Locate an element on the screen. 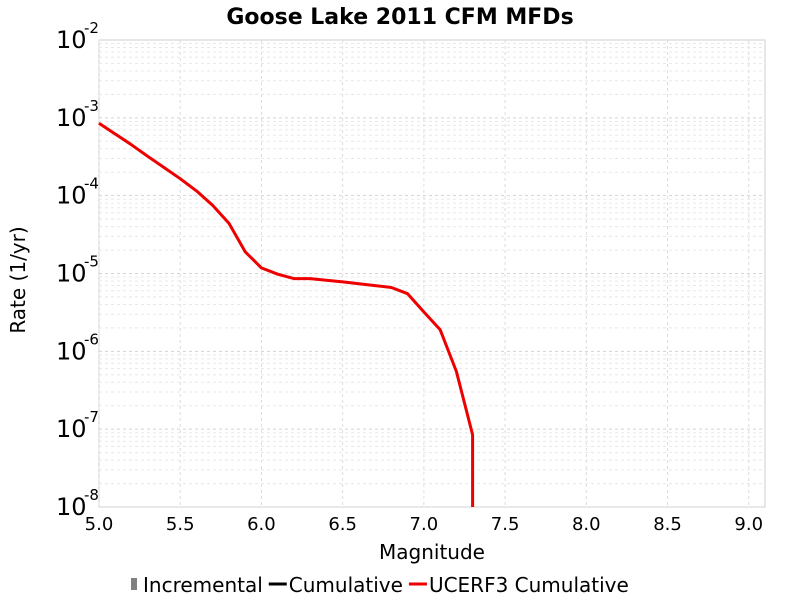 The height and width of the screenshot is (600, 800). x-tick-label: 5.5 is located at coordinates (180, 524).